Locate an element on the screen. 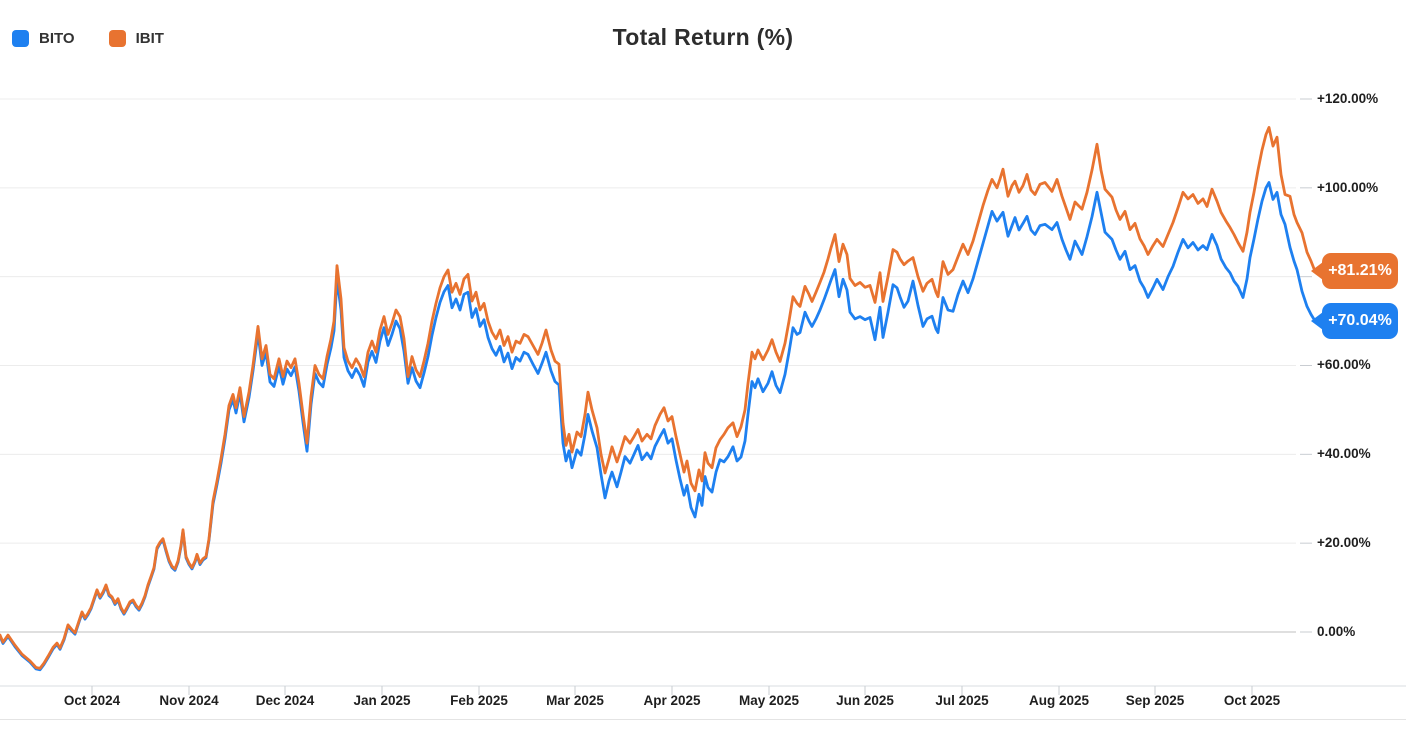  x-axis-label: May 2025 is located at coordinates (769, 700).